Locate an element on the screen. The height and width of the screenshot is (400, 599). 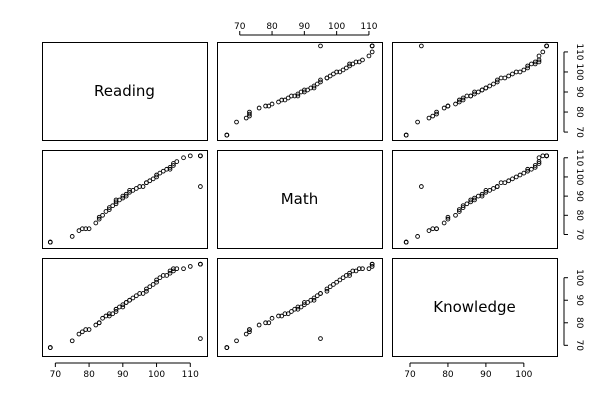
panel-knowledge-vs-reading is located at coordinates (125, 307).